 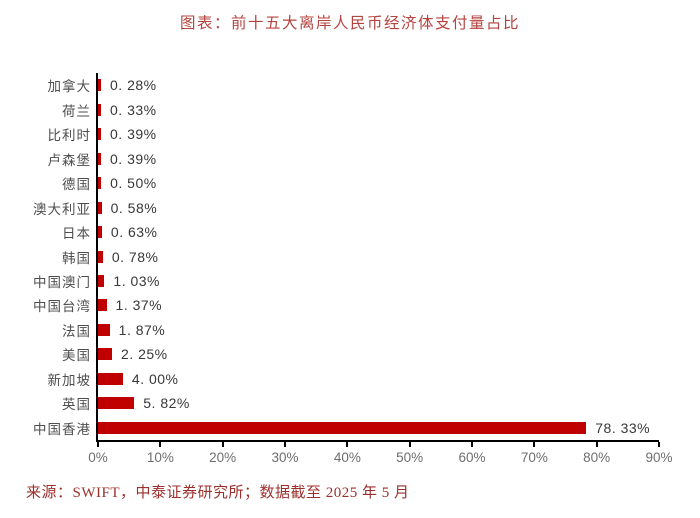 I want to click on category-label: 法国, so click(x=76, y=331).